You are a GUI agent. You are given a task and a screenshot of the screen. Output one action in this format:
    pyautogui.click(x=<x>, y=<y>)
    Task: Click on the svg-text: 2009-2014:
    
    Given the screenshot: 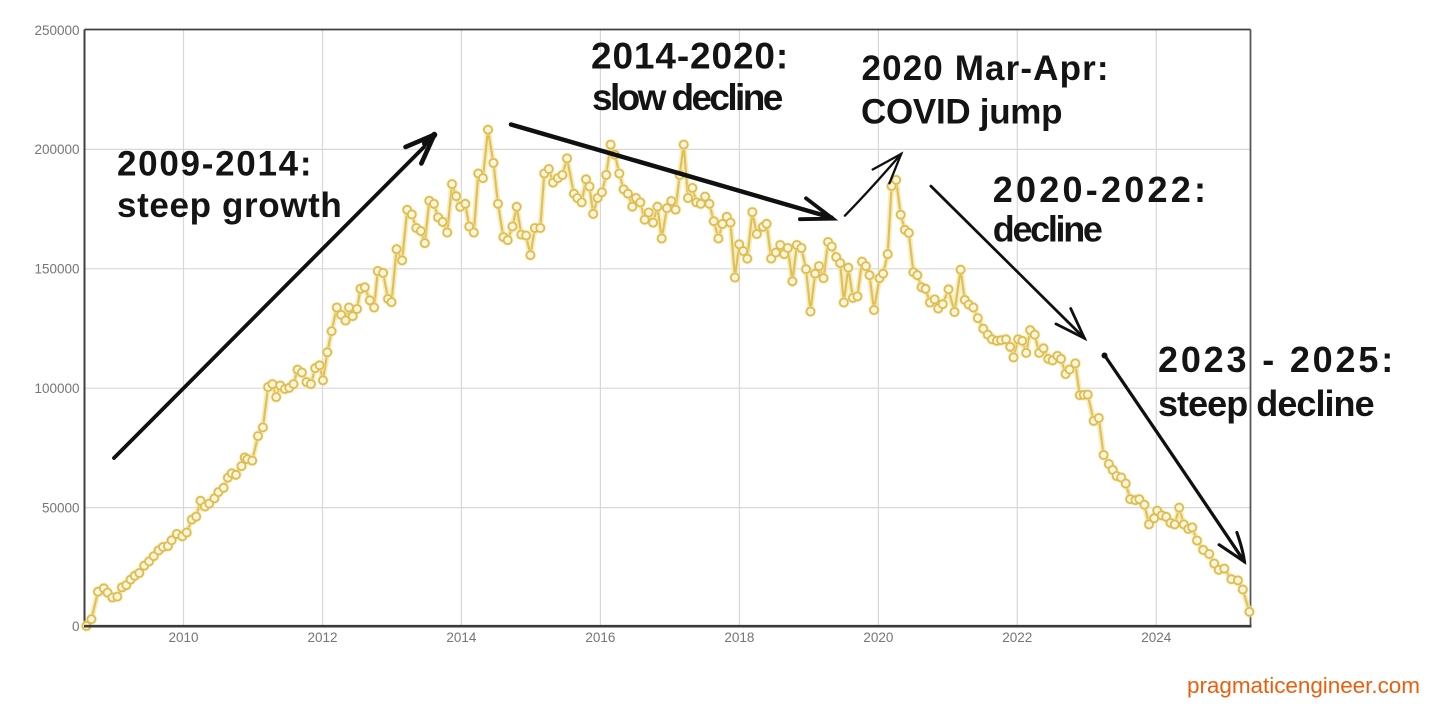 What is the action you would take?
    pyautogui.click(x=214, y=164)
    